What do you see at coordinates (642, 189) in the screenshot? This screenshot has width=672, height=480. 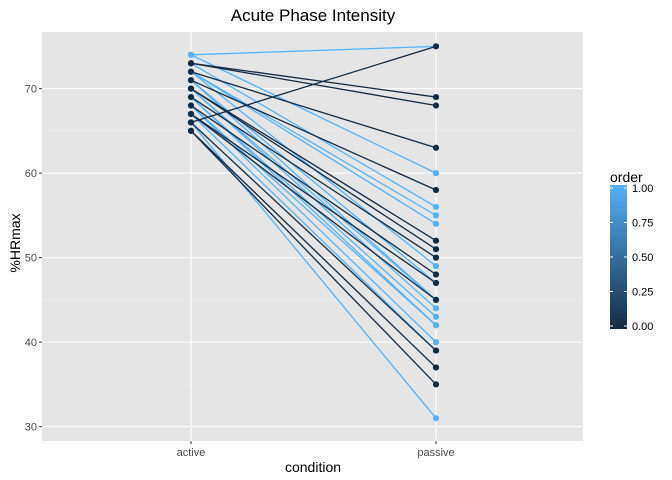 I see `legend-tick-label: 1.00` at bounding box center [642, 189].